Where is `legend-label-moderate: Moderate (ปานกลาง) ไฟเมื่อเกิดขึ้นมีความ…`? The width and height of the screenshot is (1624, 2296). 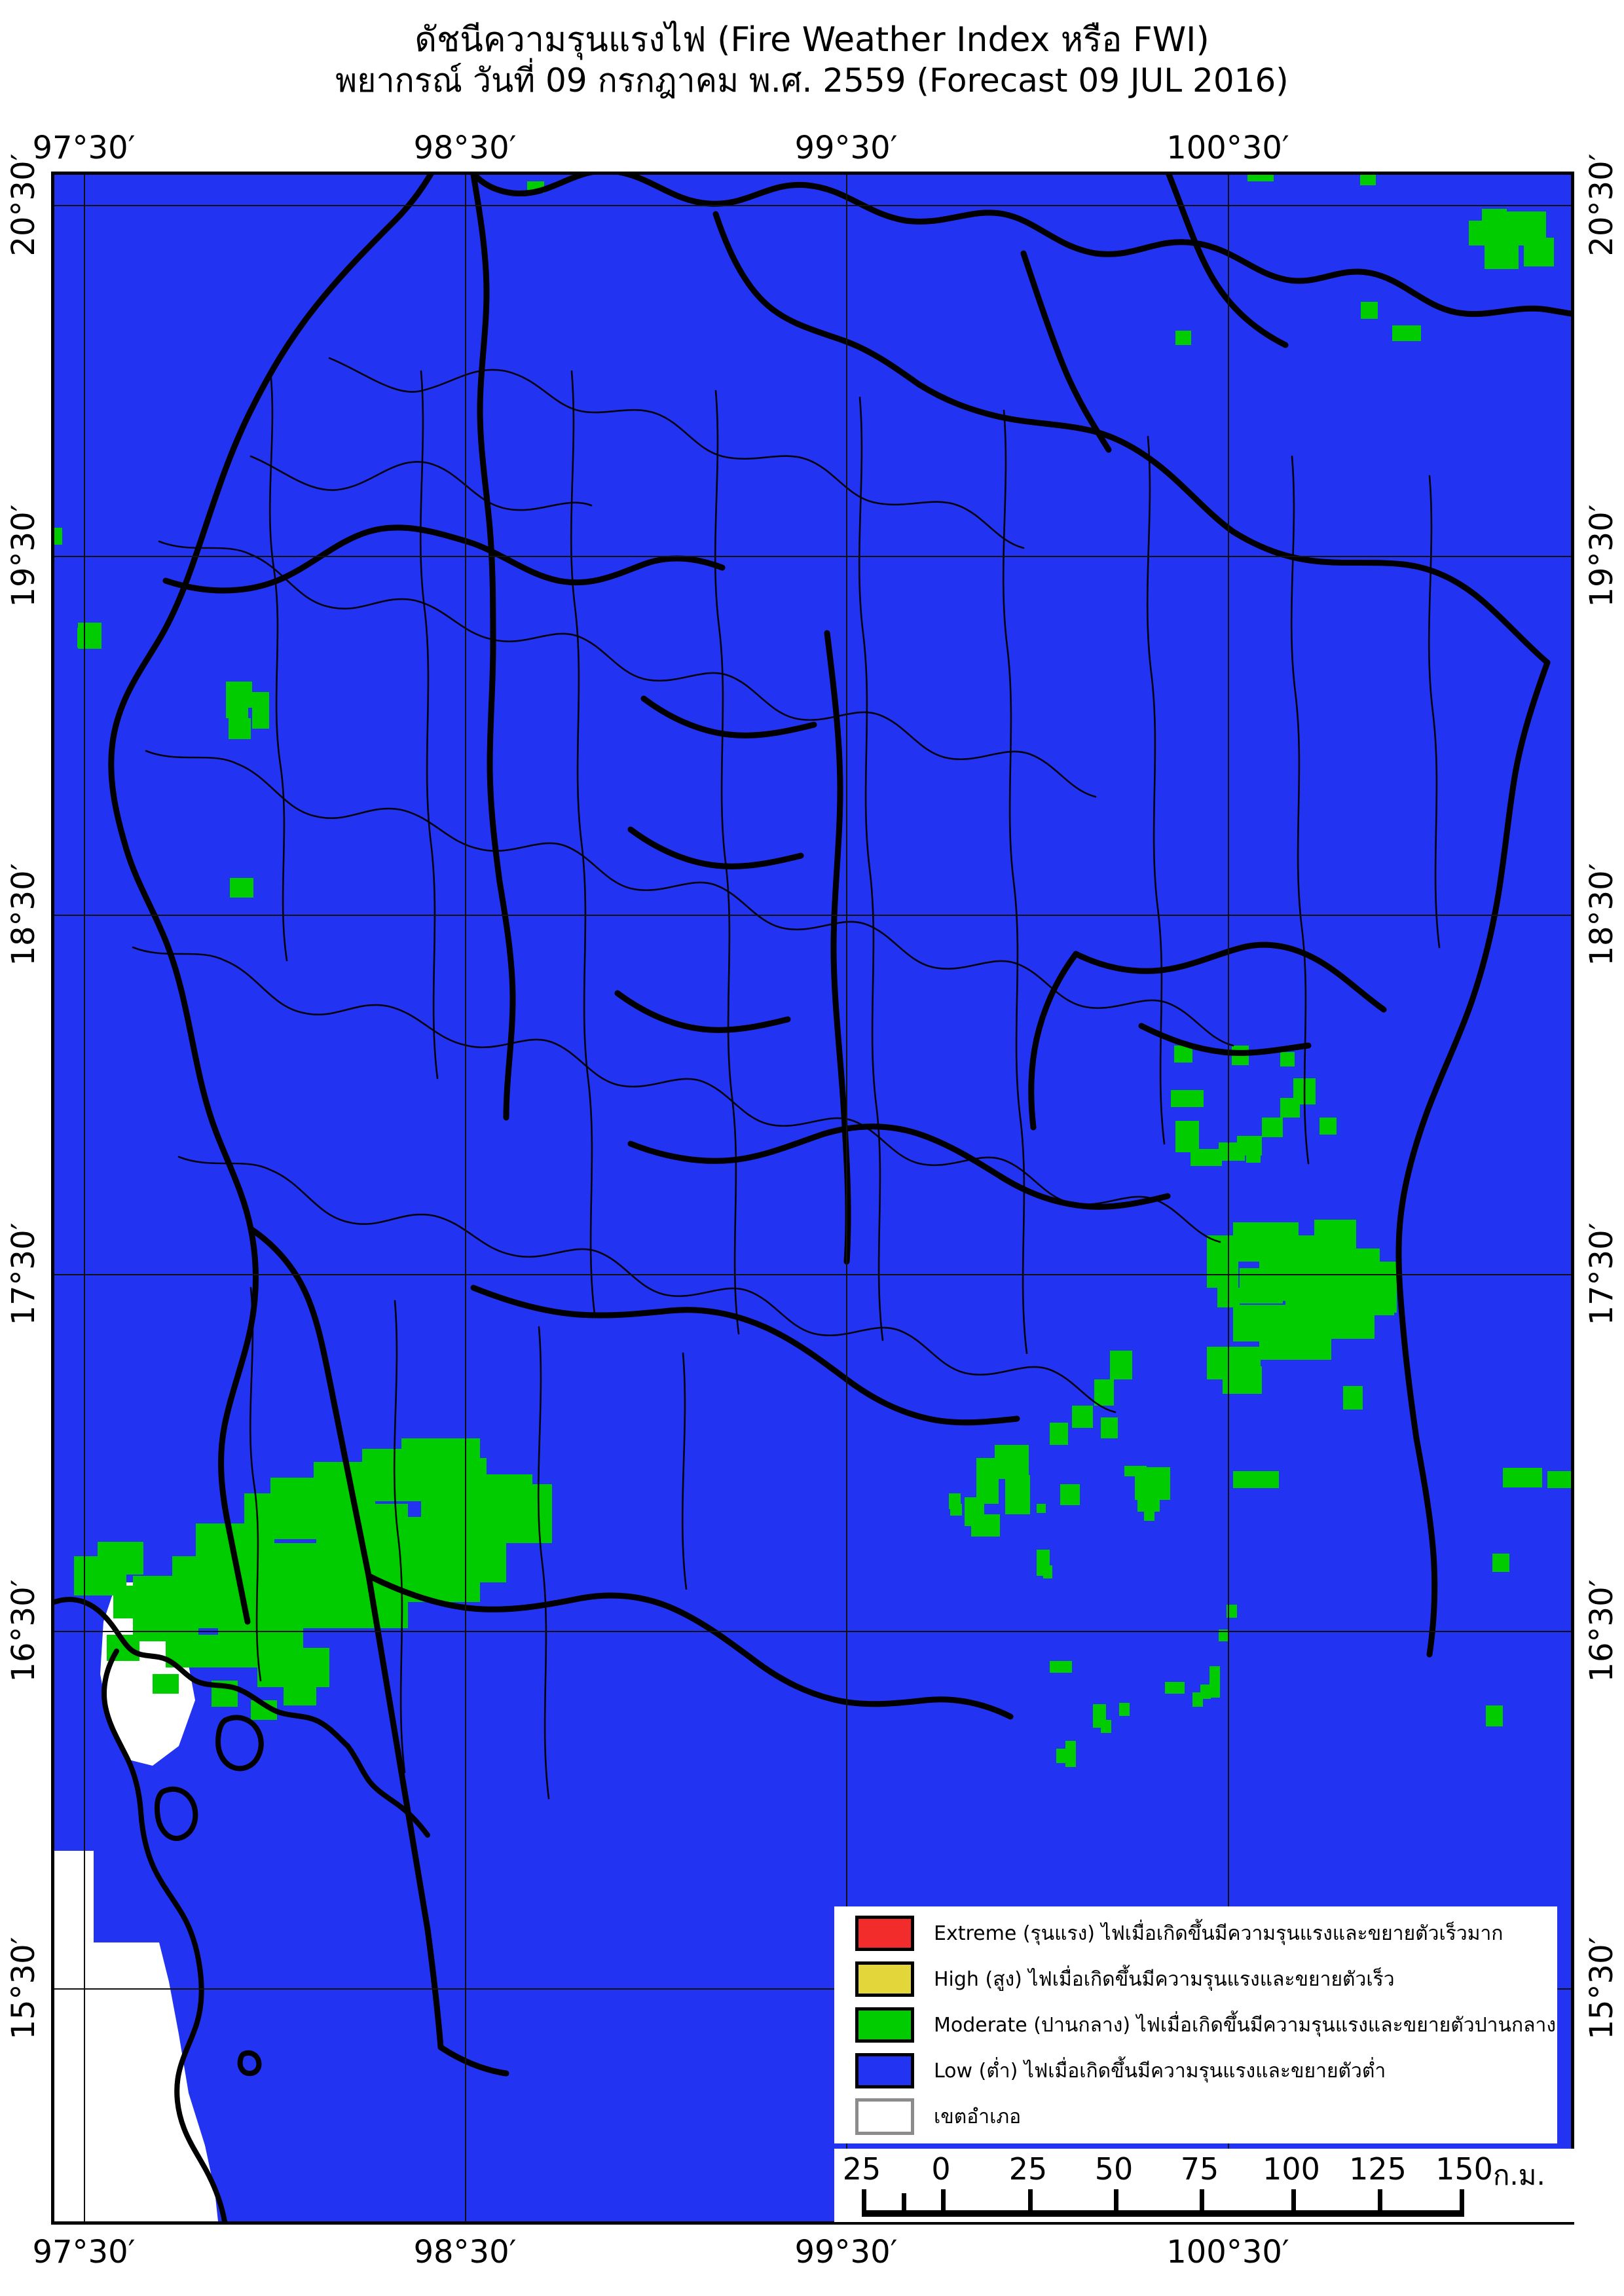 legend-label-moderate: Moderate (ปานกลาง) ไฟเมื่อเกิดขึ้นมีความ… is located at coordinates (1245, 2025).